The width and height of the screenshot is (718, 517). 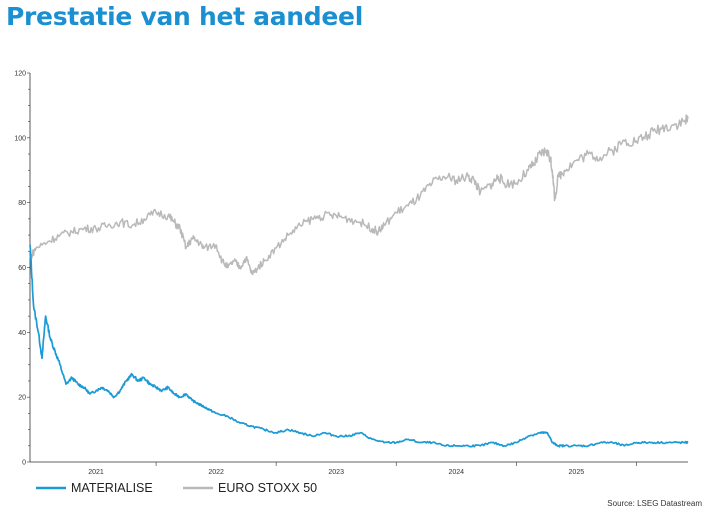 I want to click on x-tick-label-2024: 2024, so click(x=456, y=472).